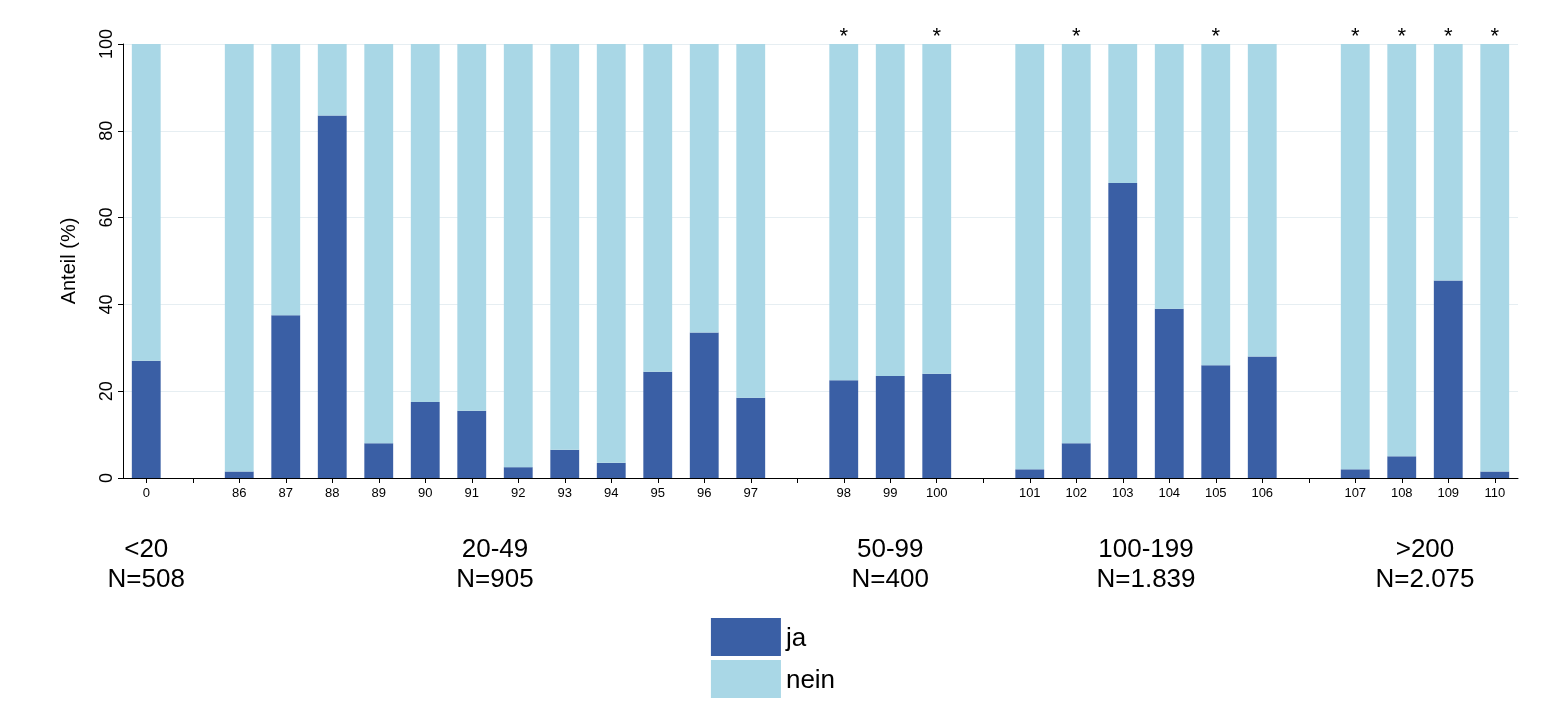  Describe the element at coordinates (239, 492) in the screenshot. I see `x-tick-label: 86` at that location.